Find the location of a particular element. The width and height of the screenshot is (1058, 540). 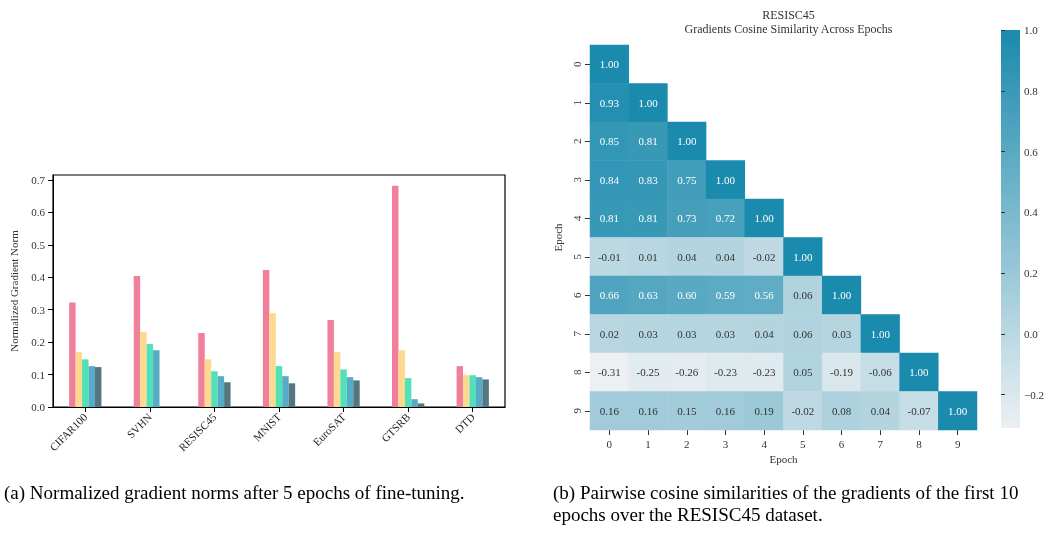

y-tick-label: 8 is located at coordinates (576, 372).